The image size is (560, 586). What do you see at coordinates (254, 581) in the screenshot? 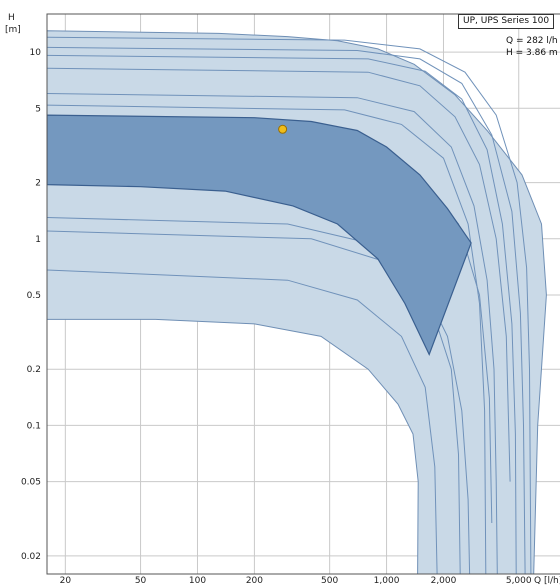
I see `x-tick-label: 200` at bounding box center [254, 581].